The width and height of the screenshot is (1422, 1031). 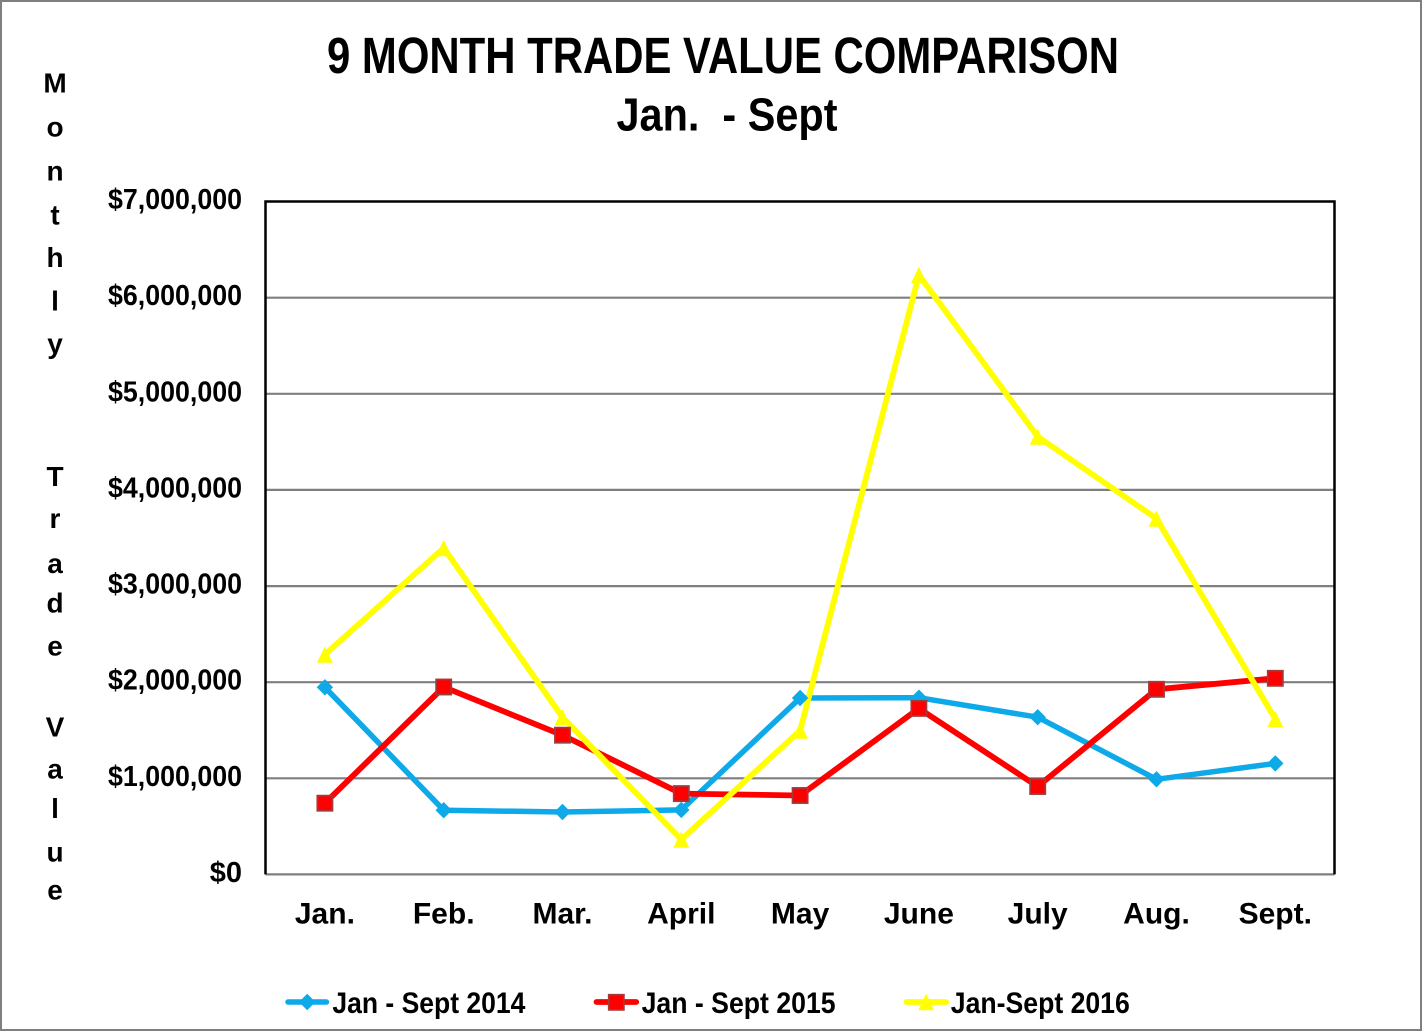 What do you see at coordinates (739, 1003) in the screenshot?
I see `svg-text: Jan - Sept 2015` at bounding box center [739, 1003].